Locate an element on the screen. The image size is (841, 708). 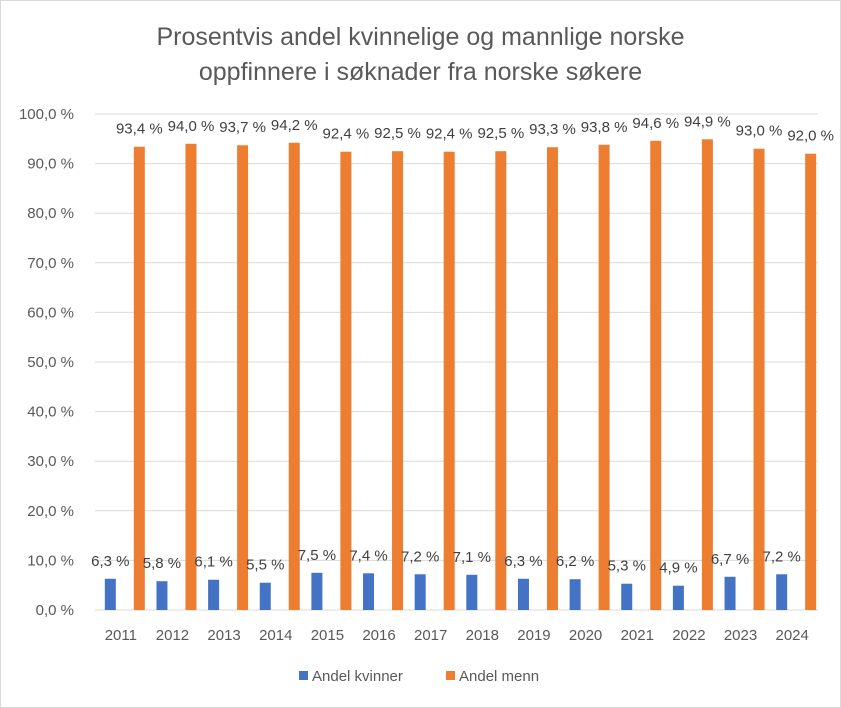
data-label-menn: 94,6 % is located at coordinates (655, 123).